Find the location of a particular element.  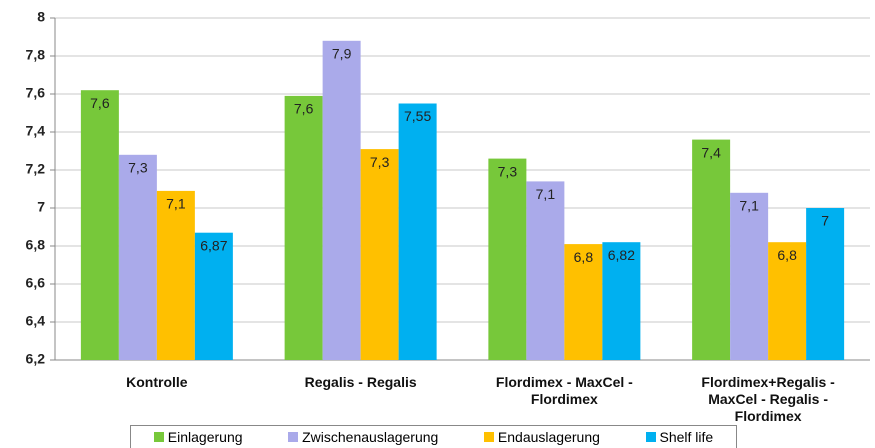

y-tick-label: 7,6 is located at coordinates (36, 93).